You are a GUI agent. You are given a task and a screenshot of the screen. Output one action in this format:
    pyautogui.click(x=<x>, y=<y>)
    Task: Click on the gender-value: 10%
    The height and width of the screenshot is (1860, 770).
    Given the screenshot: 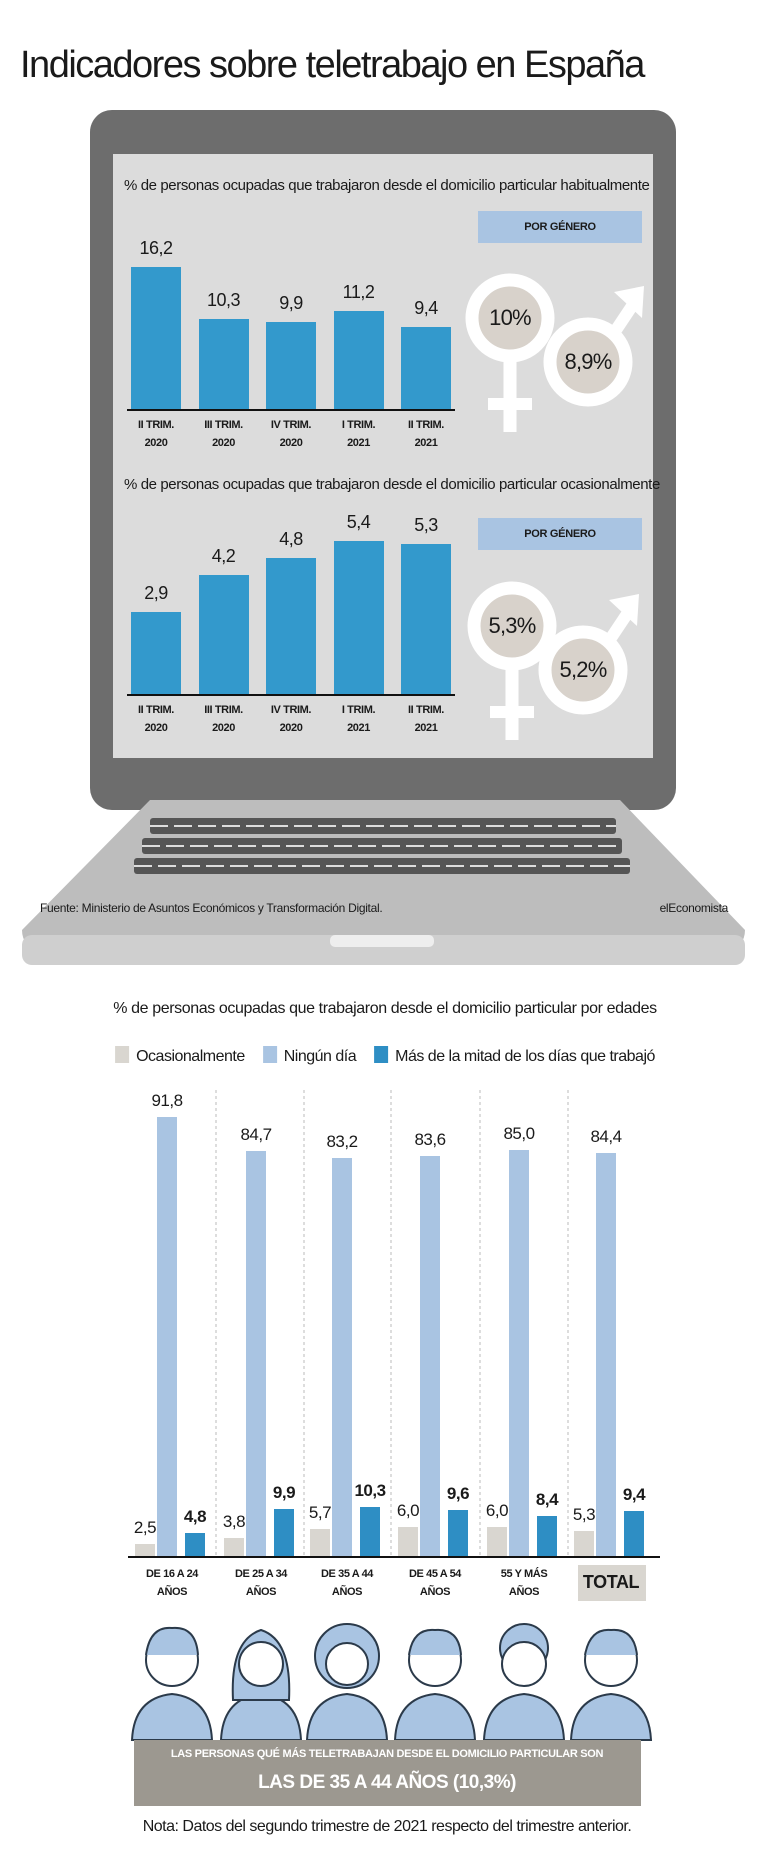 What is the action you would take?
    pyautogui.click(x=510, y=317)
    